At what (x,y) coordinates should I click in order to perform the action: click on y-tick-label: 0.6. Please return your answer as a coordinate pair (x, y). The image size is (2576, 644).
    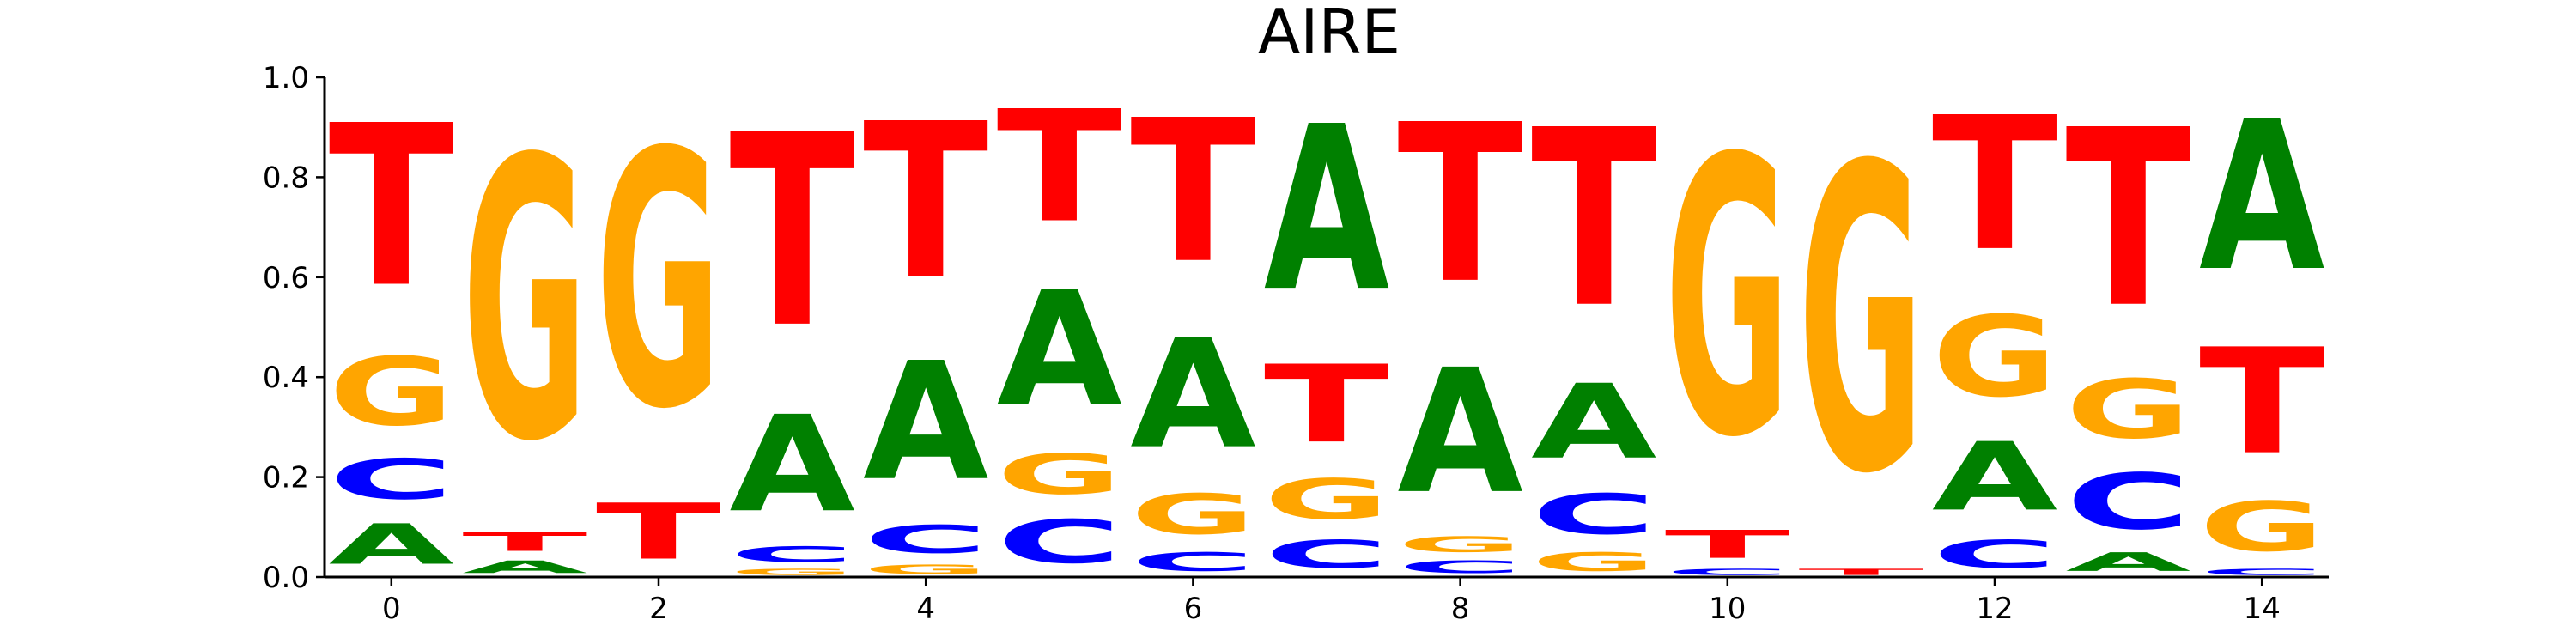
    Looking at the image, I should click on (286, 278).